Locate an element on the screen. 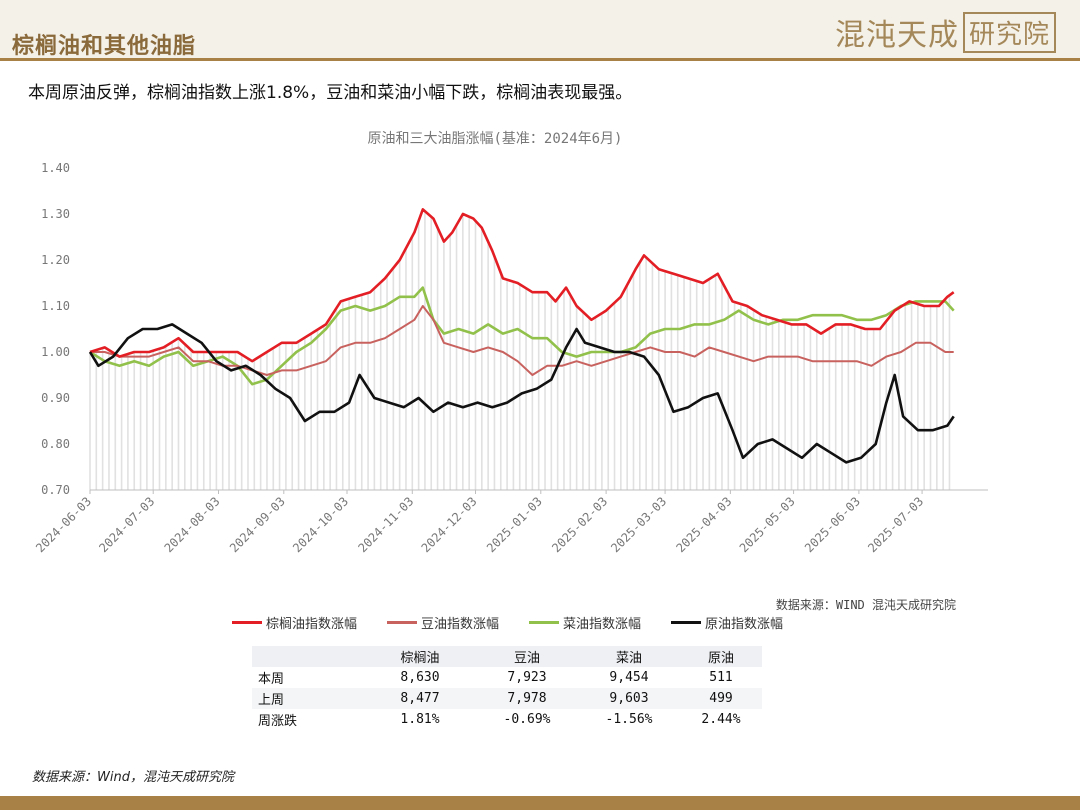 This screenshot has height=810, width=1080. header-bar is located at coordinates (540, 29).